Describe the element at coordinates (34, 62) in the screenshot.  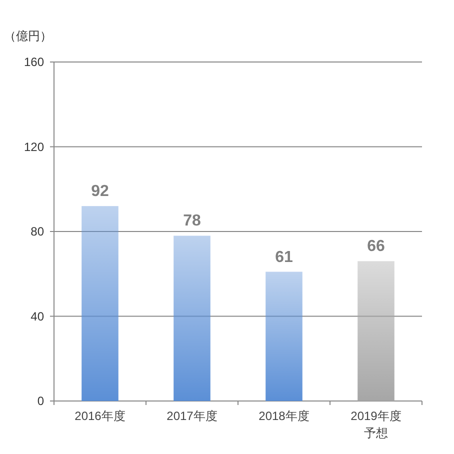
I see `y-tick-label: 160` at that location.